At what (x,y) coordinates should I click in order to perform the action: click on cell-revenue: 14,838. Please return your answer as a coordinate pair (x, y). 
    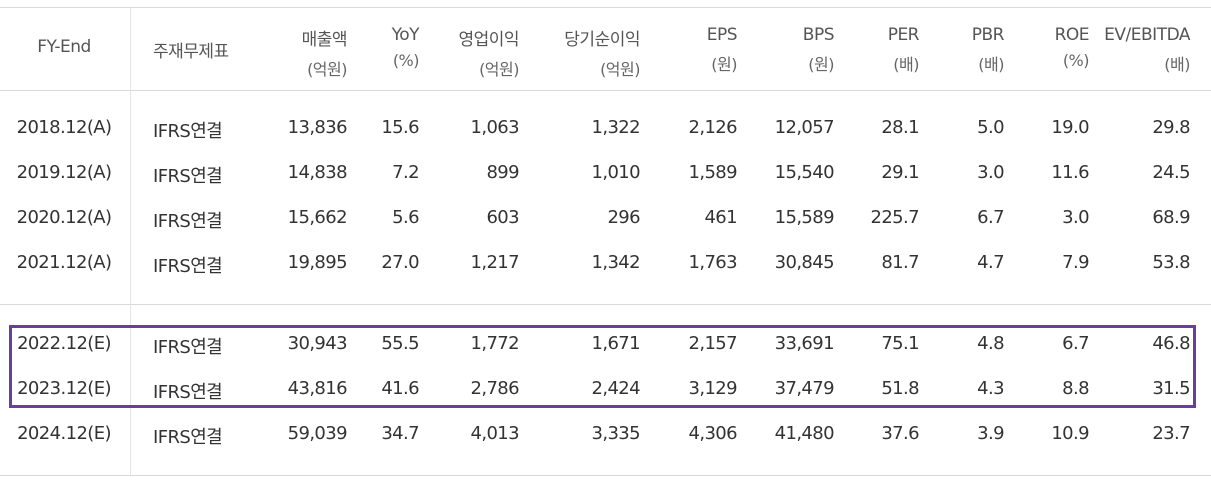
    Looking at the image, I should click on (317, 172).